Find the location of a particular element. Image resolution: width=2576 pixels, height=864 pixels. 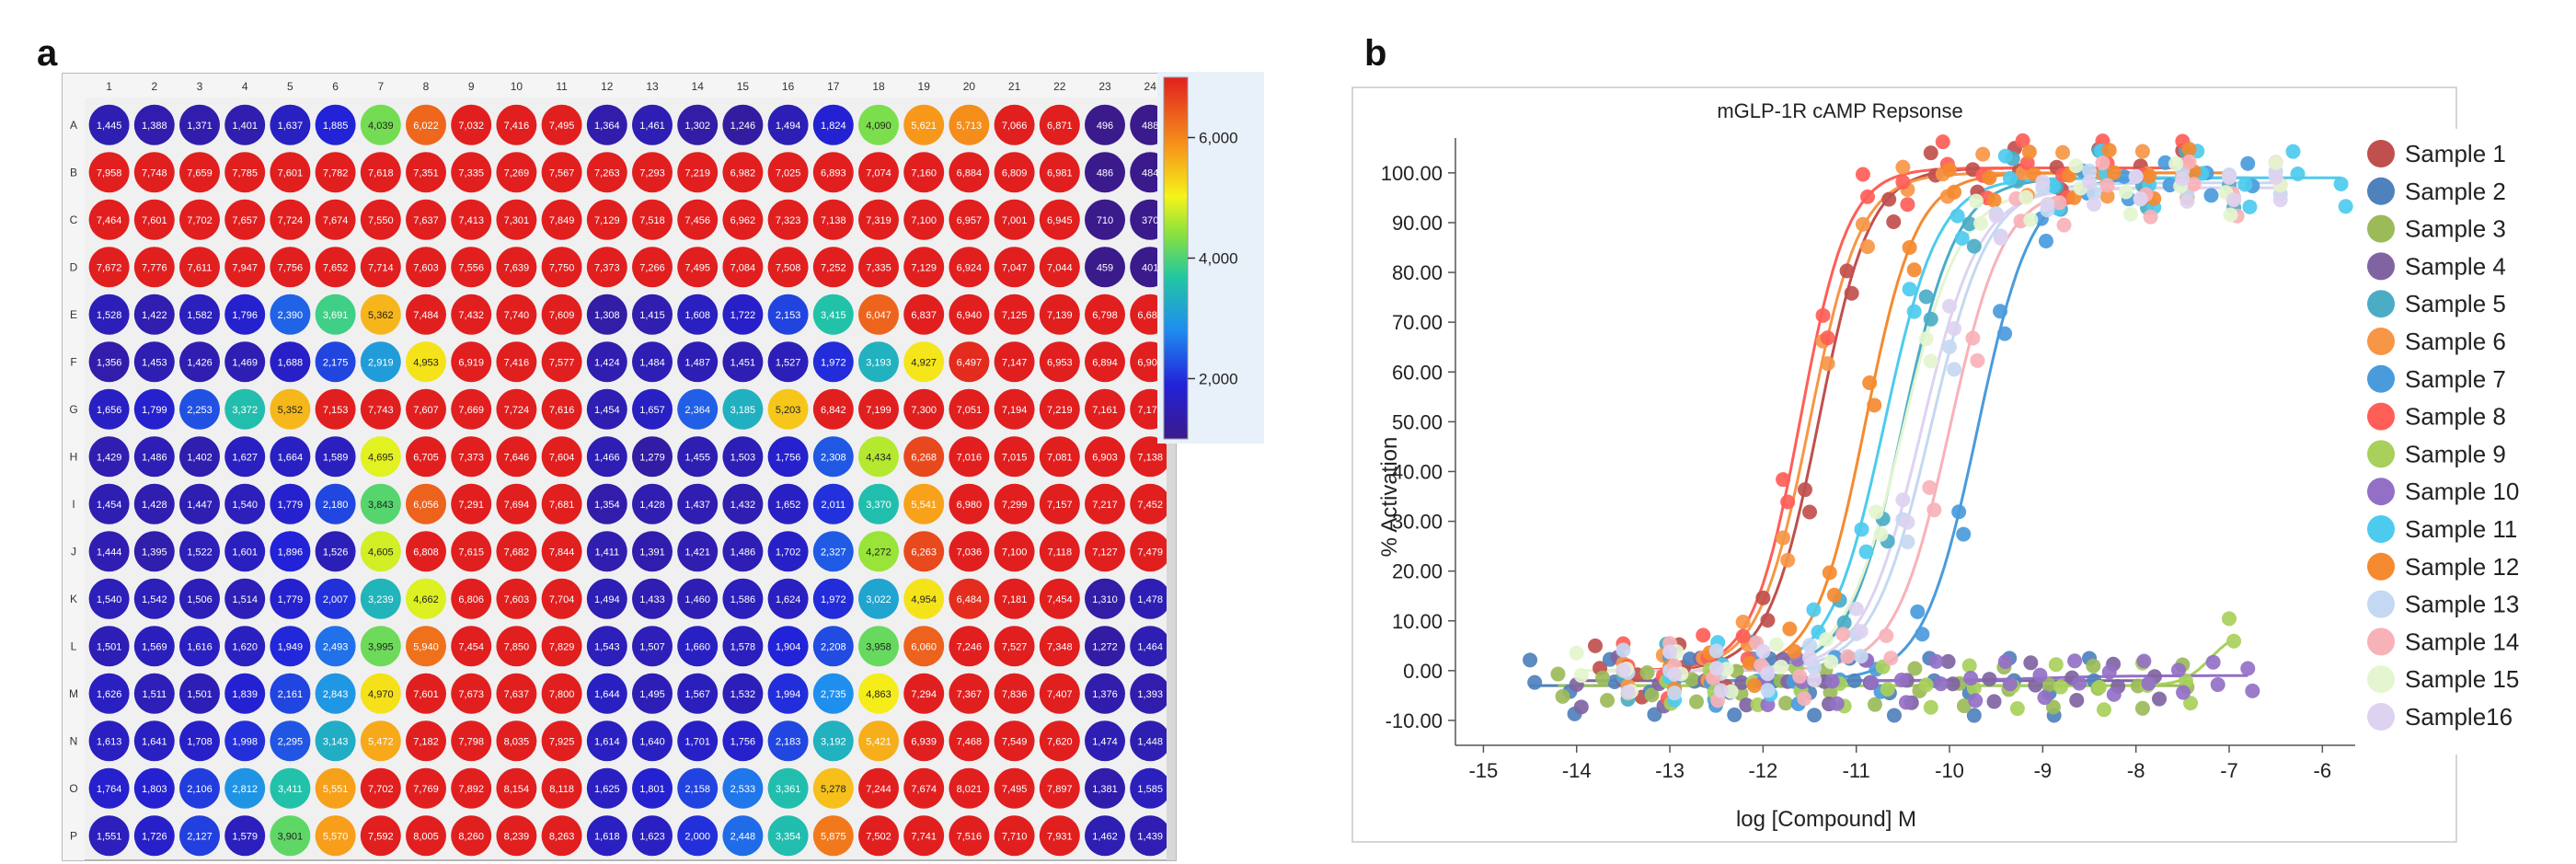

well-value: 2,208 is located at coordinates (833, 646).